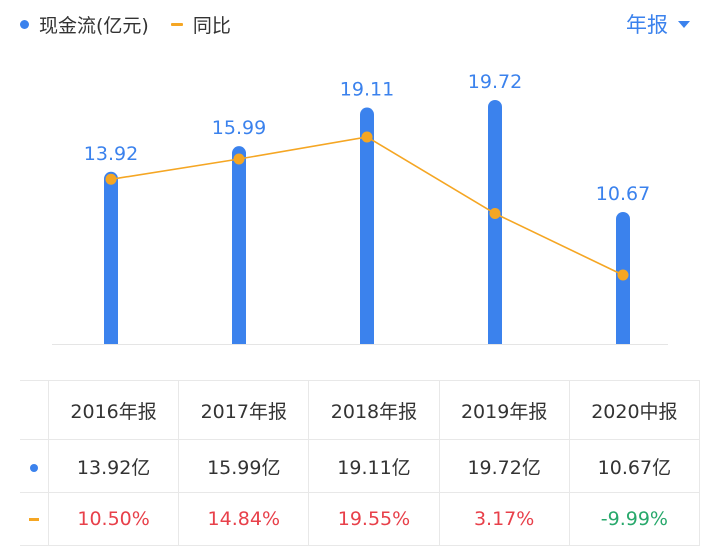 Image resolution: width=720 pixels, height=552 pixels. Describe the element at coordinates (634, 466) in the screenshot. I see `table-cell: 10.67亿` at that location.